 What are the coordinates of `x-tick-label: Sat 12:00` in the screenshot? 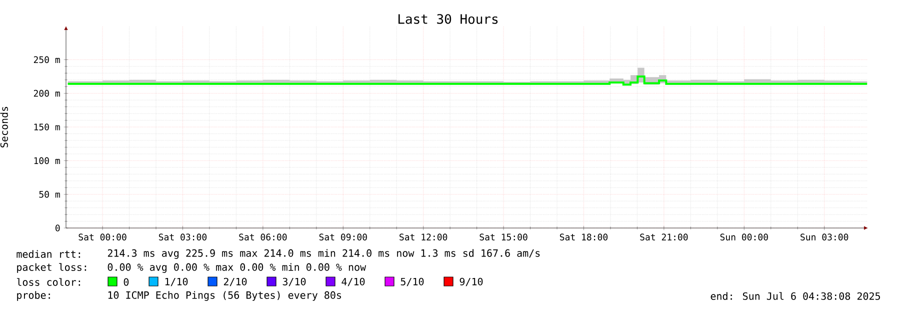 It's located at (424, 237).